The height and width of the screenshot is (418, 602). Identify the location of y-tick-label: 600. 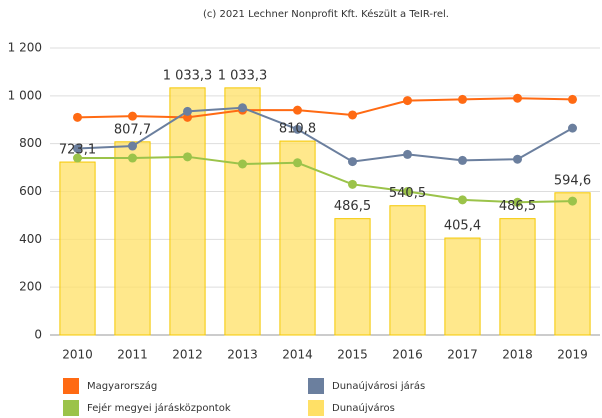
(30, 191).